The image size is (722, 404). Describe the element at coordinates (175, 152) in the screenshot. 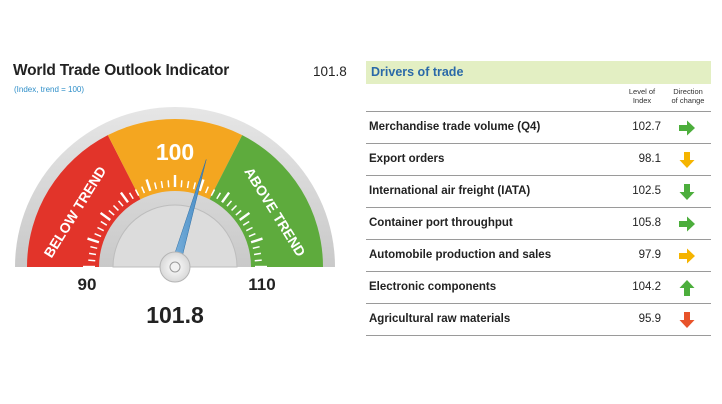

I see `gauge-center-label: 100` at that location.